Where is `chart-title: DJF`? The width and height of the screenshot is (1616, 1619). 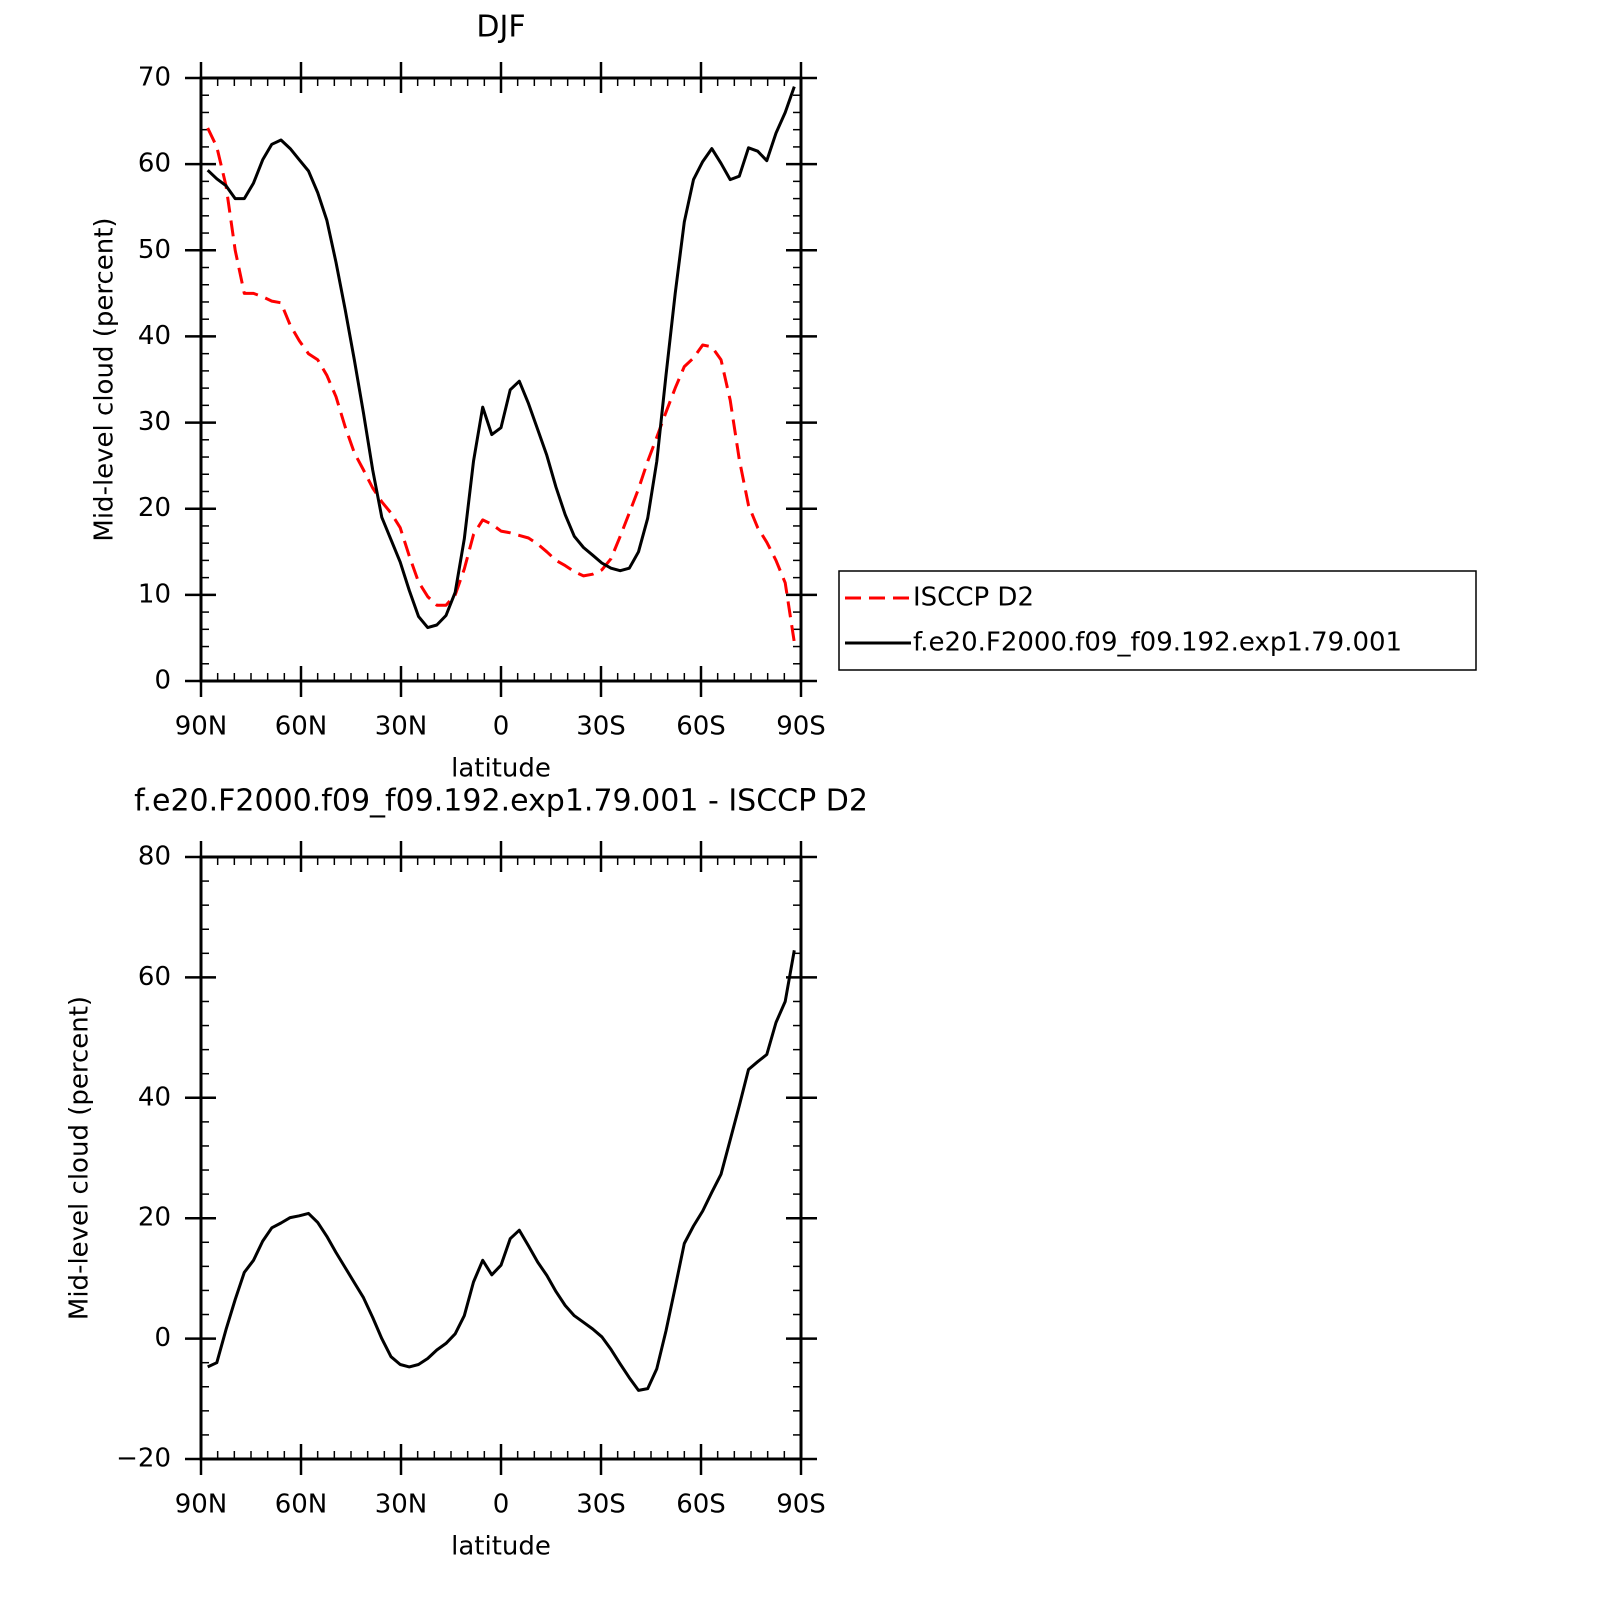 chart-title: DJF is located at coordinates (500, 27).